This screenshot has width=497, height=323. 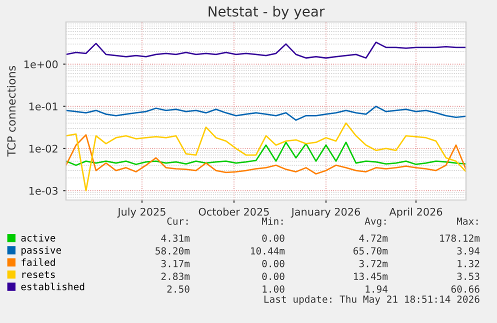 I want to click on text: Max:, so click(x=467, y=221).